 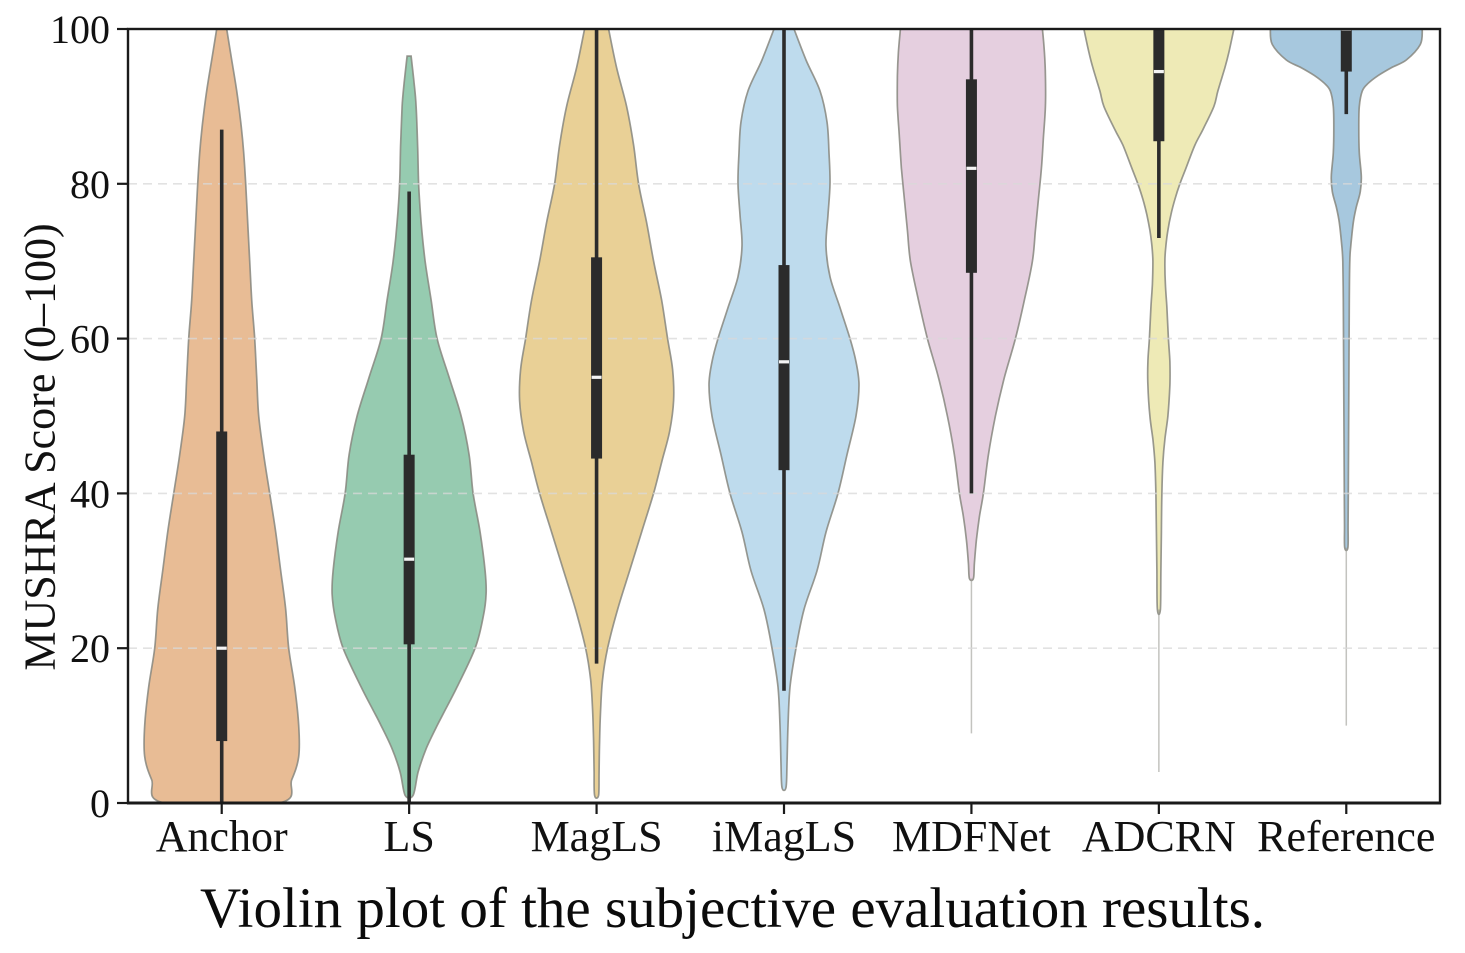 What do you see at coordinates (1159, 836) in the screenshot?
I see `x-tick-label-adcrn: ADCRN` at bounding box center [1159, 836].